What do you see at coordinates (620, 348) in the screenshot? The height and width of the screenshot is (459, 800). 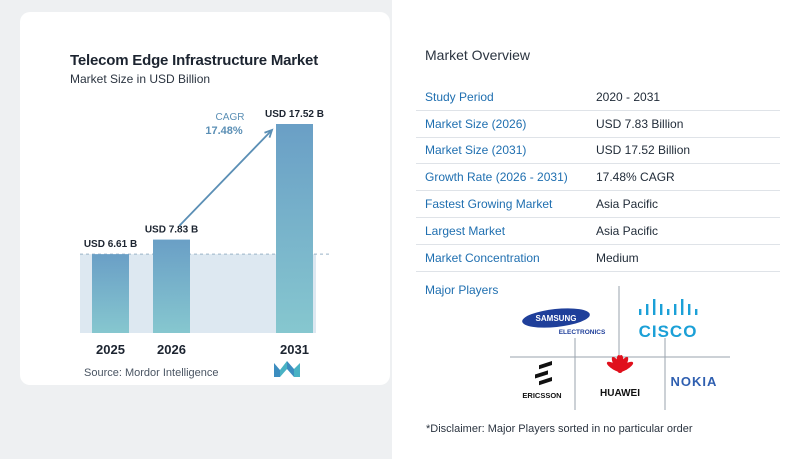 I see `major-players-logos: SAMSUNG ELECTRONICS CISCO ERICSSON` at bounding box center [620, 348].